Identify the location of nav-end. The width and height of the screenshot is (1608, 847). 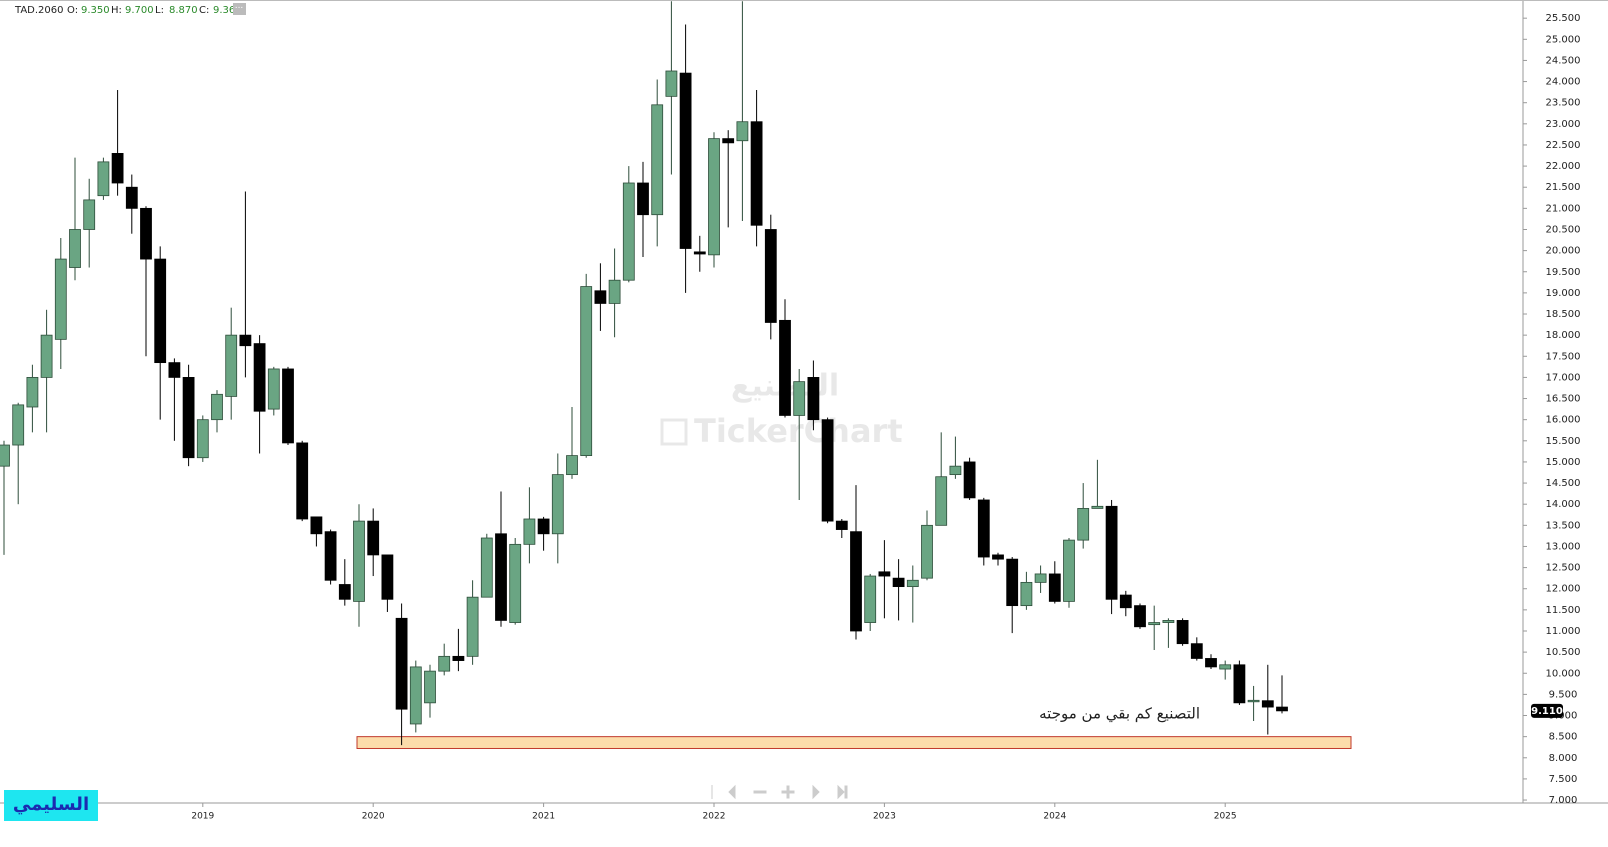
(842, 792).